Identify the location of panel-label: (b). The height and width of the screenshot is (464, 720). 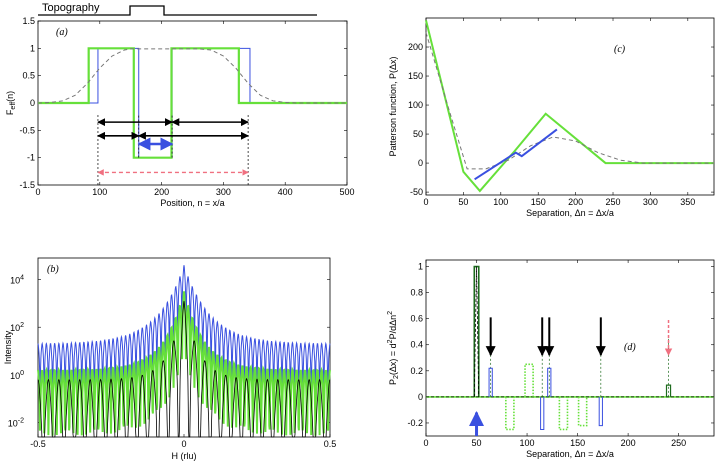
(53, 269).